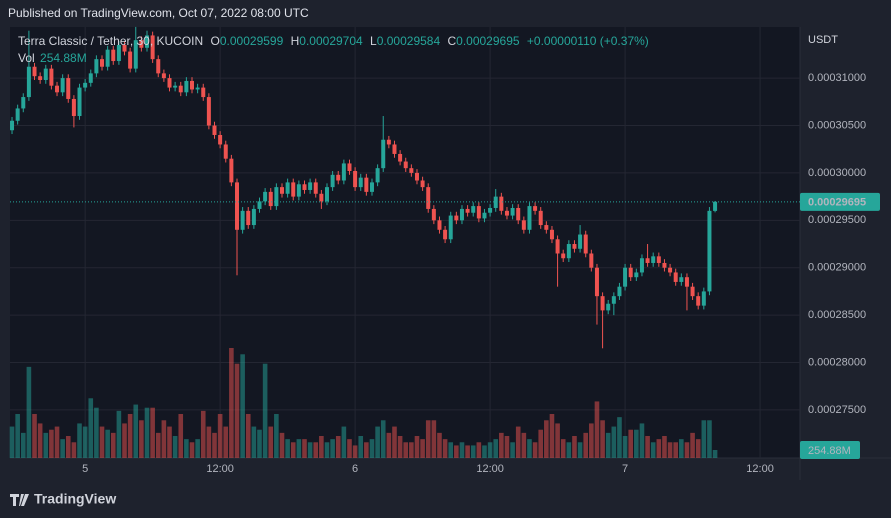 The height and width of the screenshot is (518, 891). Describe the element at coordinates (451, 41) in the screenshot. I see `ohlc-label: C` at that location.